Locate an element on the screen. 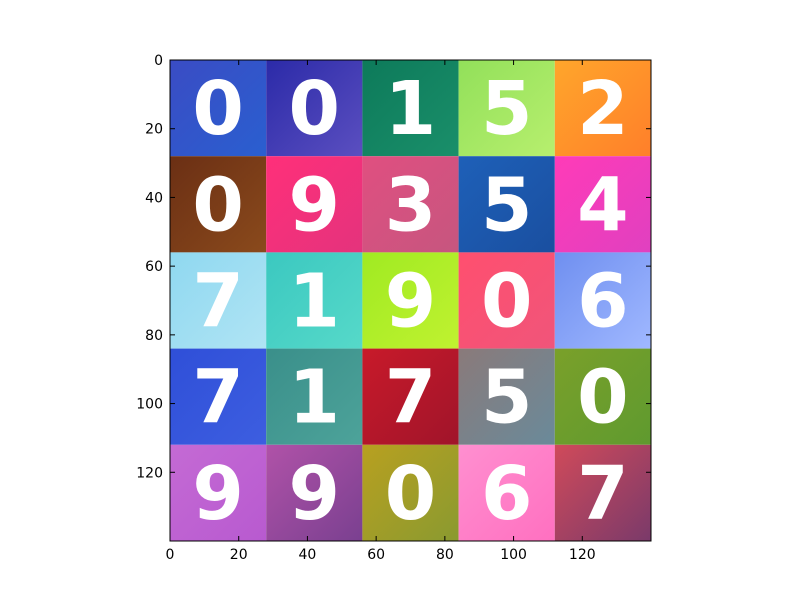 The width and height of the screenshot is (800, 600). y-tick-label: 100 is located at coordinates (149, 405).